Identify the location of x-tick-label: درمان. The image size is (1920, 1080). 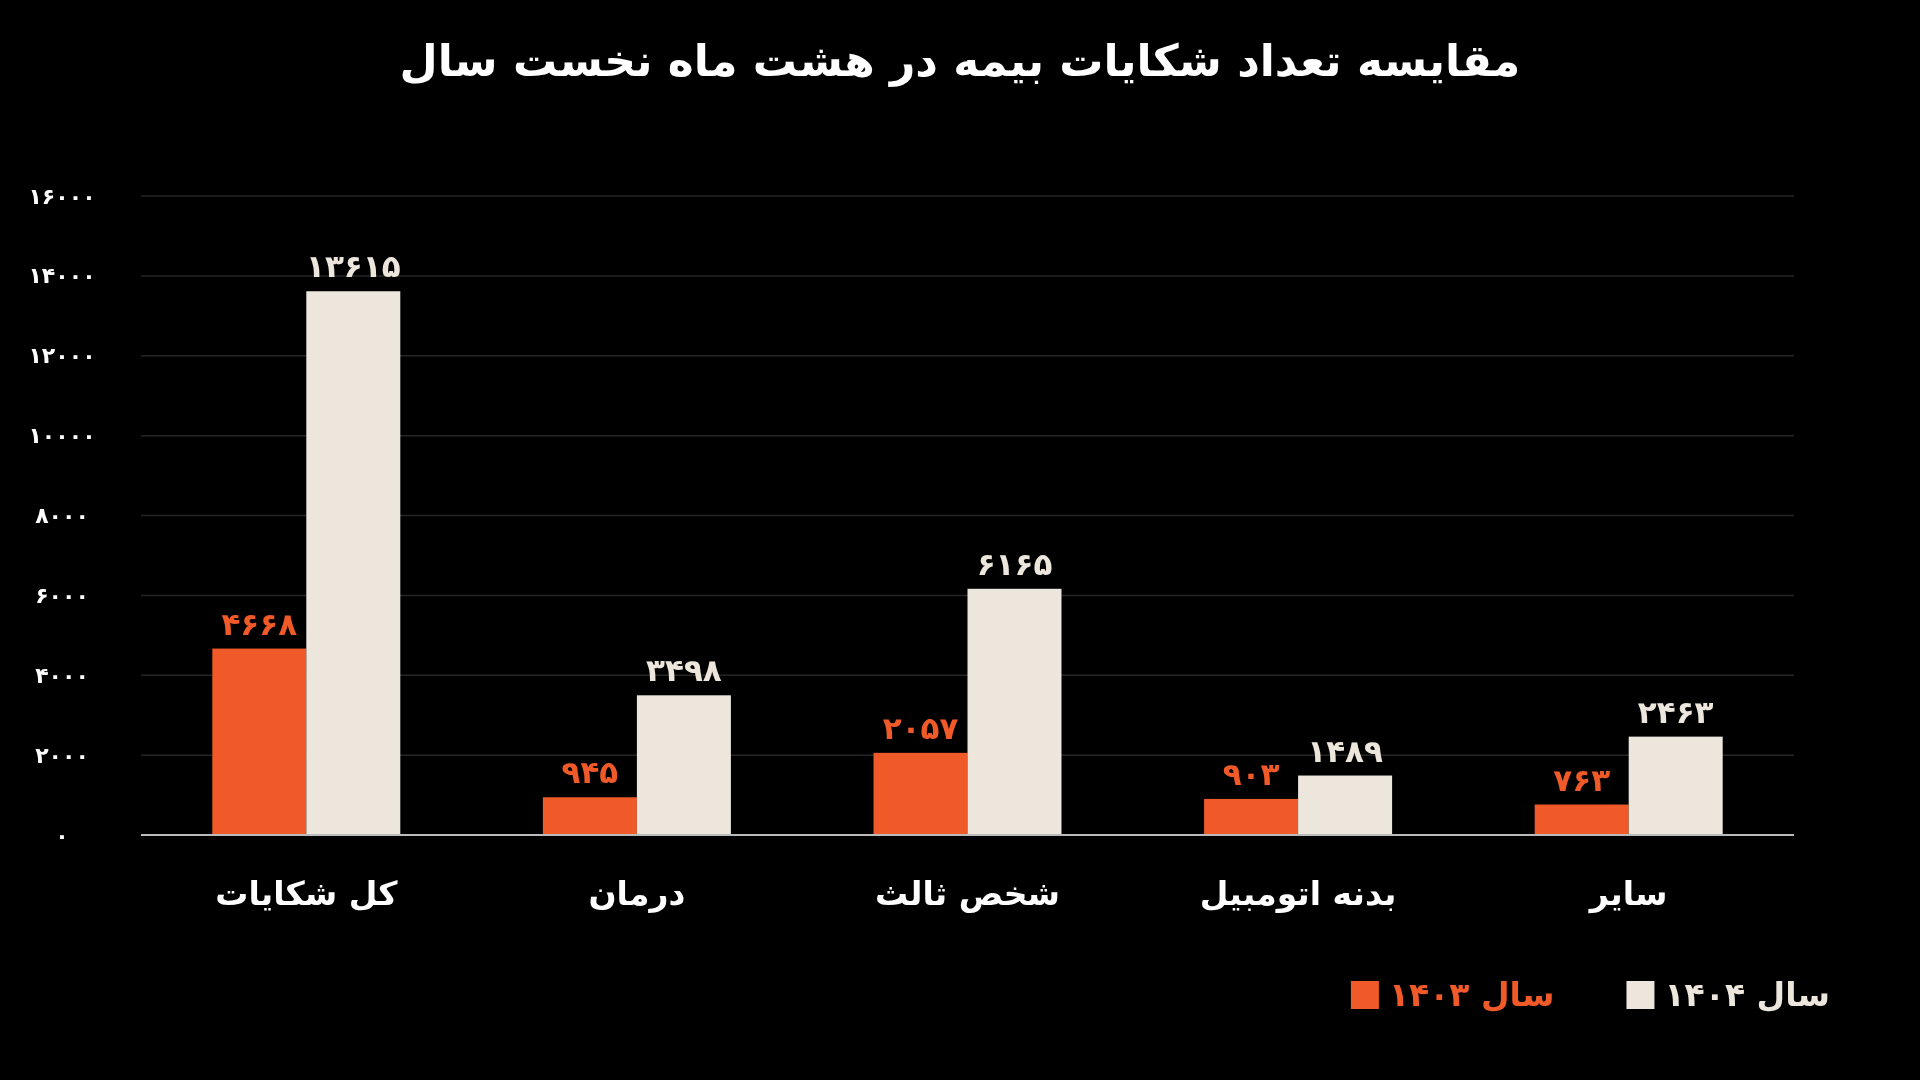
(637, 893).